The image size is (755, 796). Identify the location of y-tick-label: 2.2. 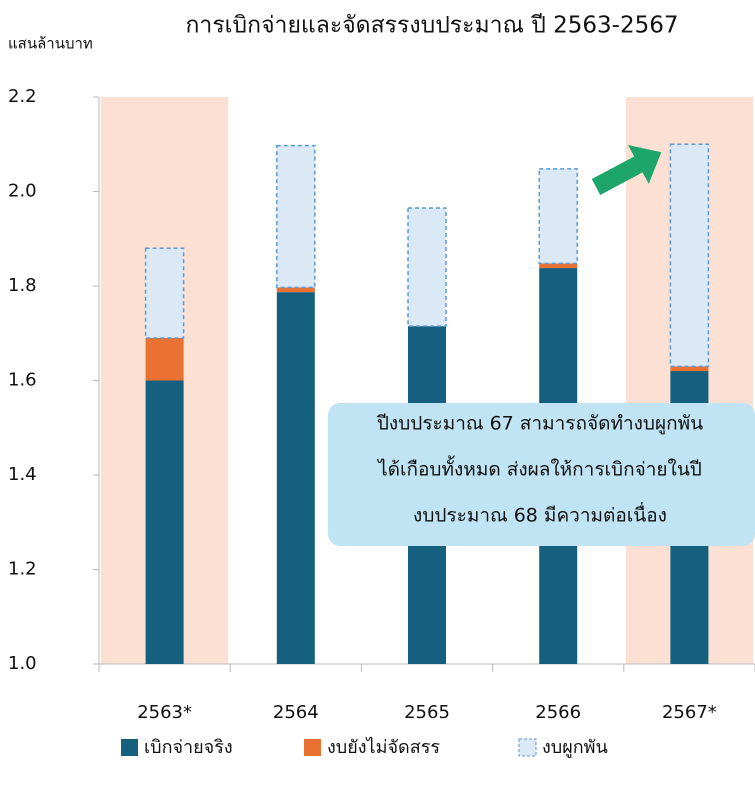
(22, 96).